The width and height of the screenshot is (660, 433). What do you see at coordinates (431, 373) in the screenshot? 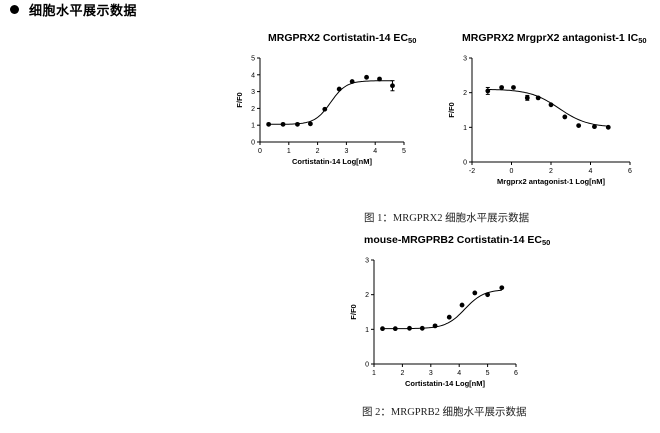
I see `chart3-x-tick-label: 3` at bounding box center [431, 373].